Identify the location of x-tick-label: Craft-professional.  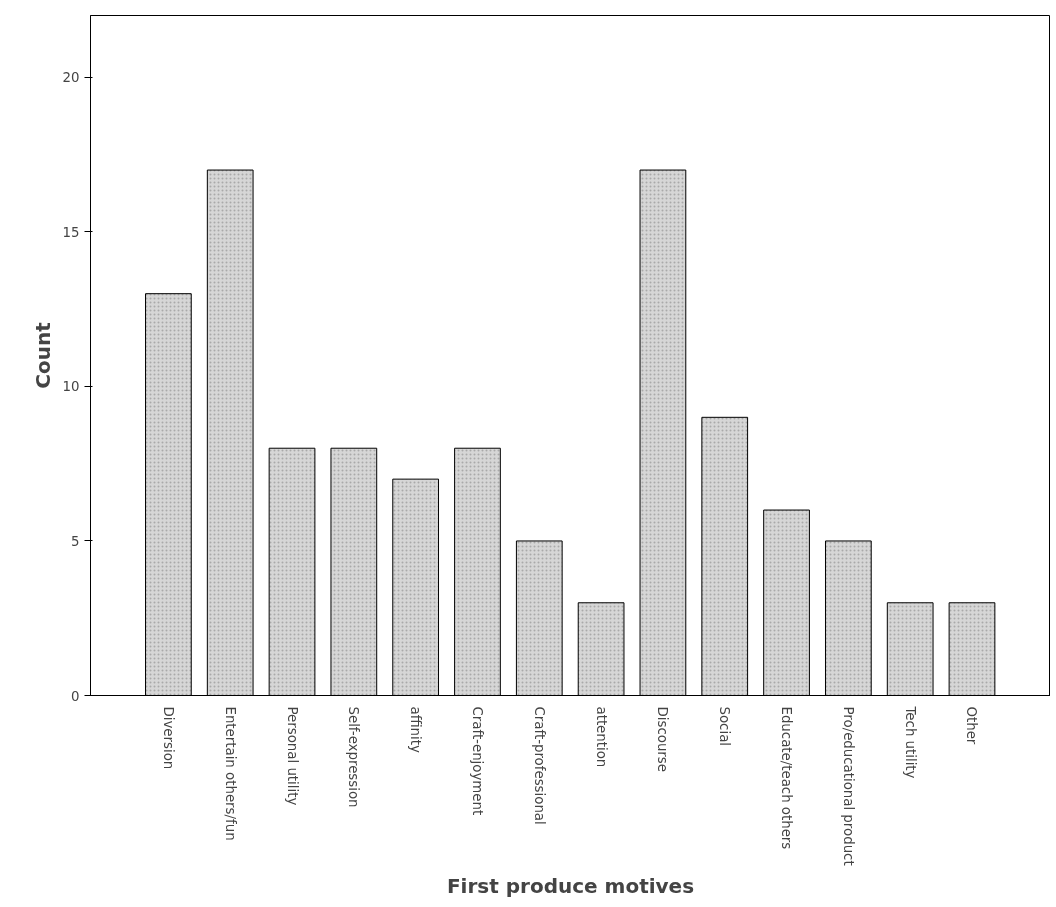
(539, 765).